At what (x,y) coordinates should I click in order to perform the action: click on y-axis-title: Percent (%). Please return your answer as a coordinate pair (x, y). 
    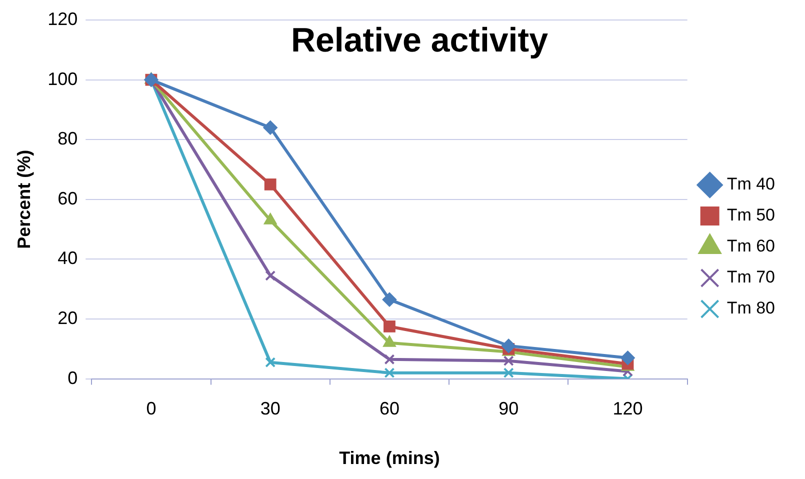
    Looking at the image, I should click on (24, 199).